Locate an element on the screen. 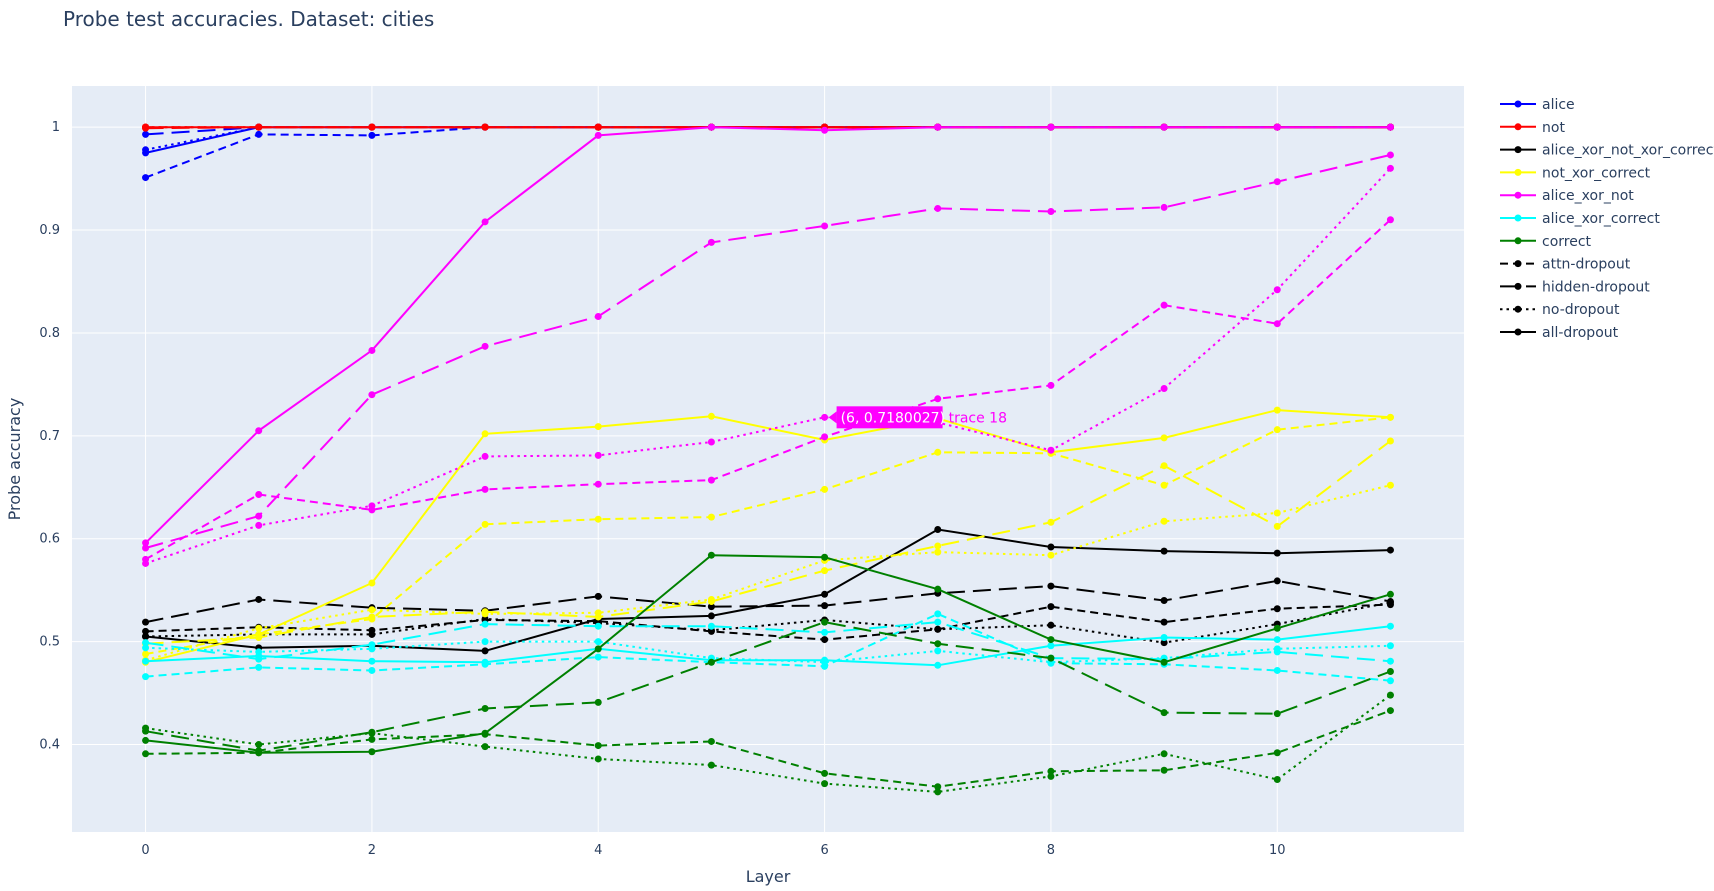 This screenshot has height=891, width=1714. legend-item: correct is located at coordinates (1546, 242).